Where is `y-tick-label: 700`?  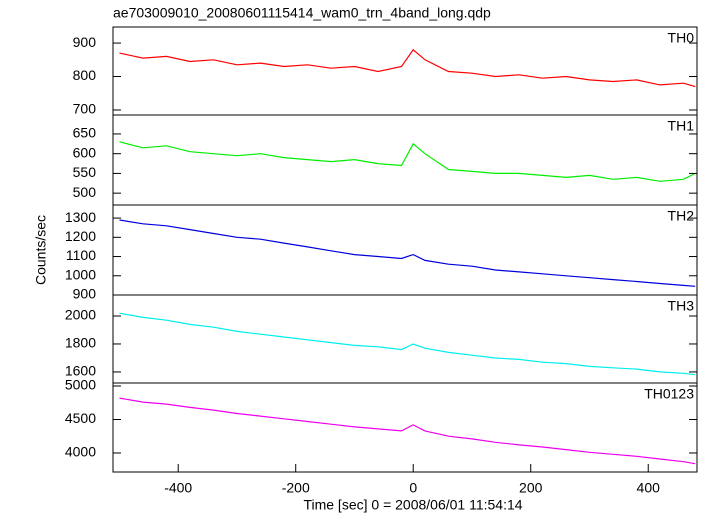 y-tick-label: 700 is located at coordinates (85, 109).